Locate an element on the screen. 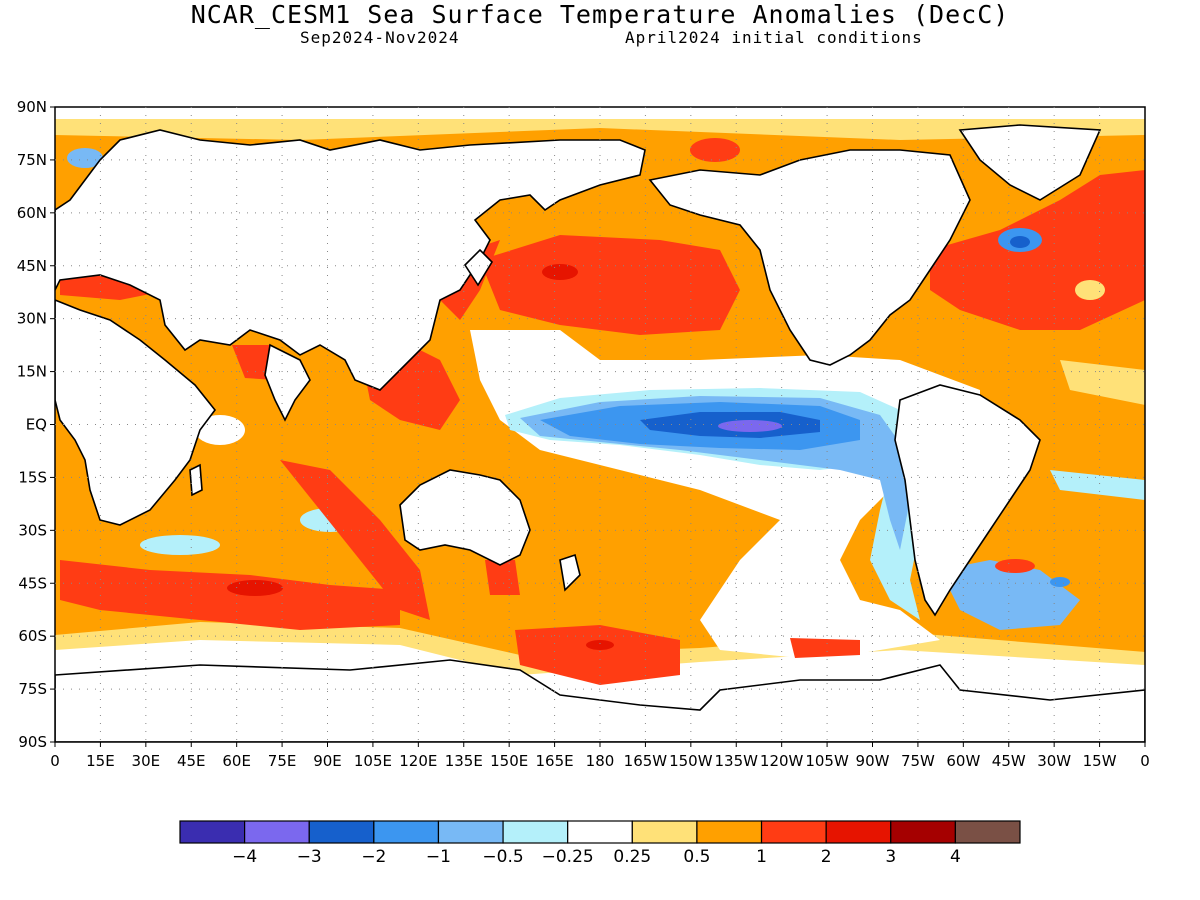 The height and width of the screenshot is (900, 1200). lat-label: 75S is located at coordinates (32, 689).